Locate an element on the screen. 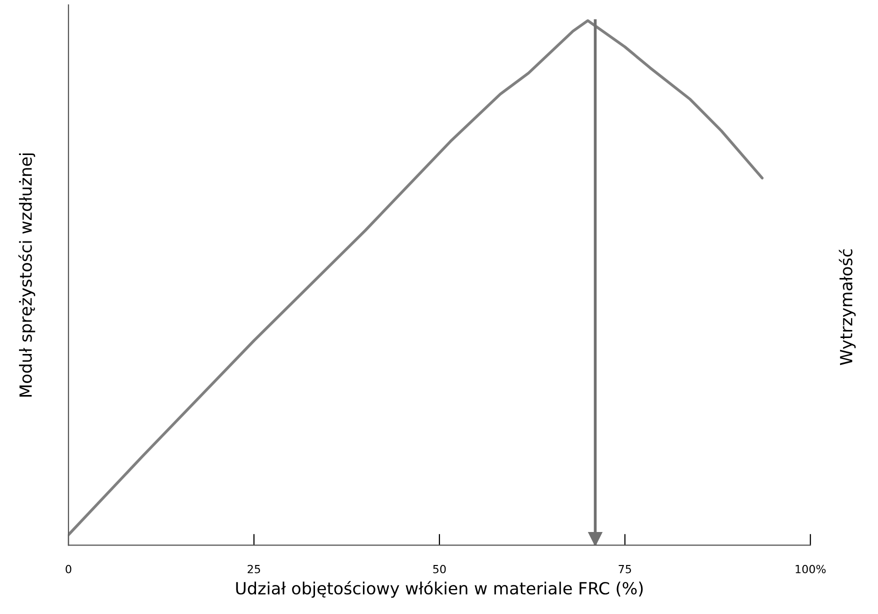 The width and height of the screenshot is (878, 614). x-tick-label: 75 is located at coordinates (625, 569).